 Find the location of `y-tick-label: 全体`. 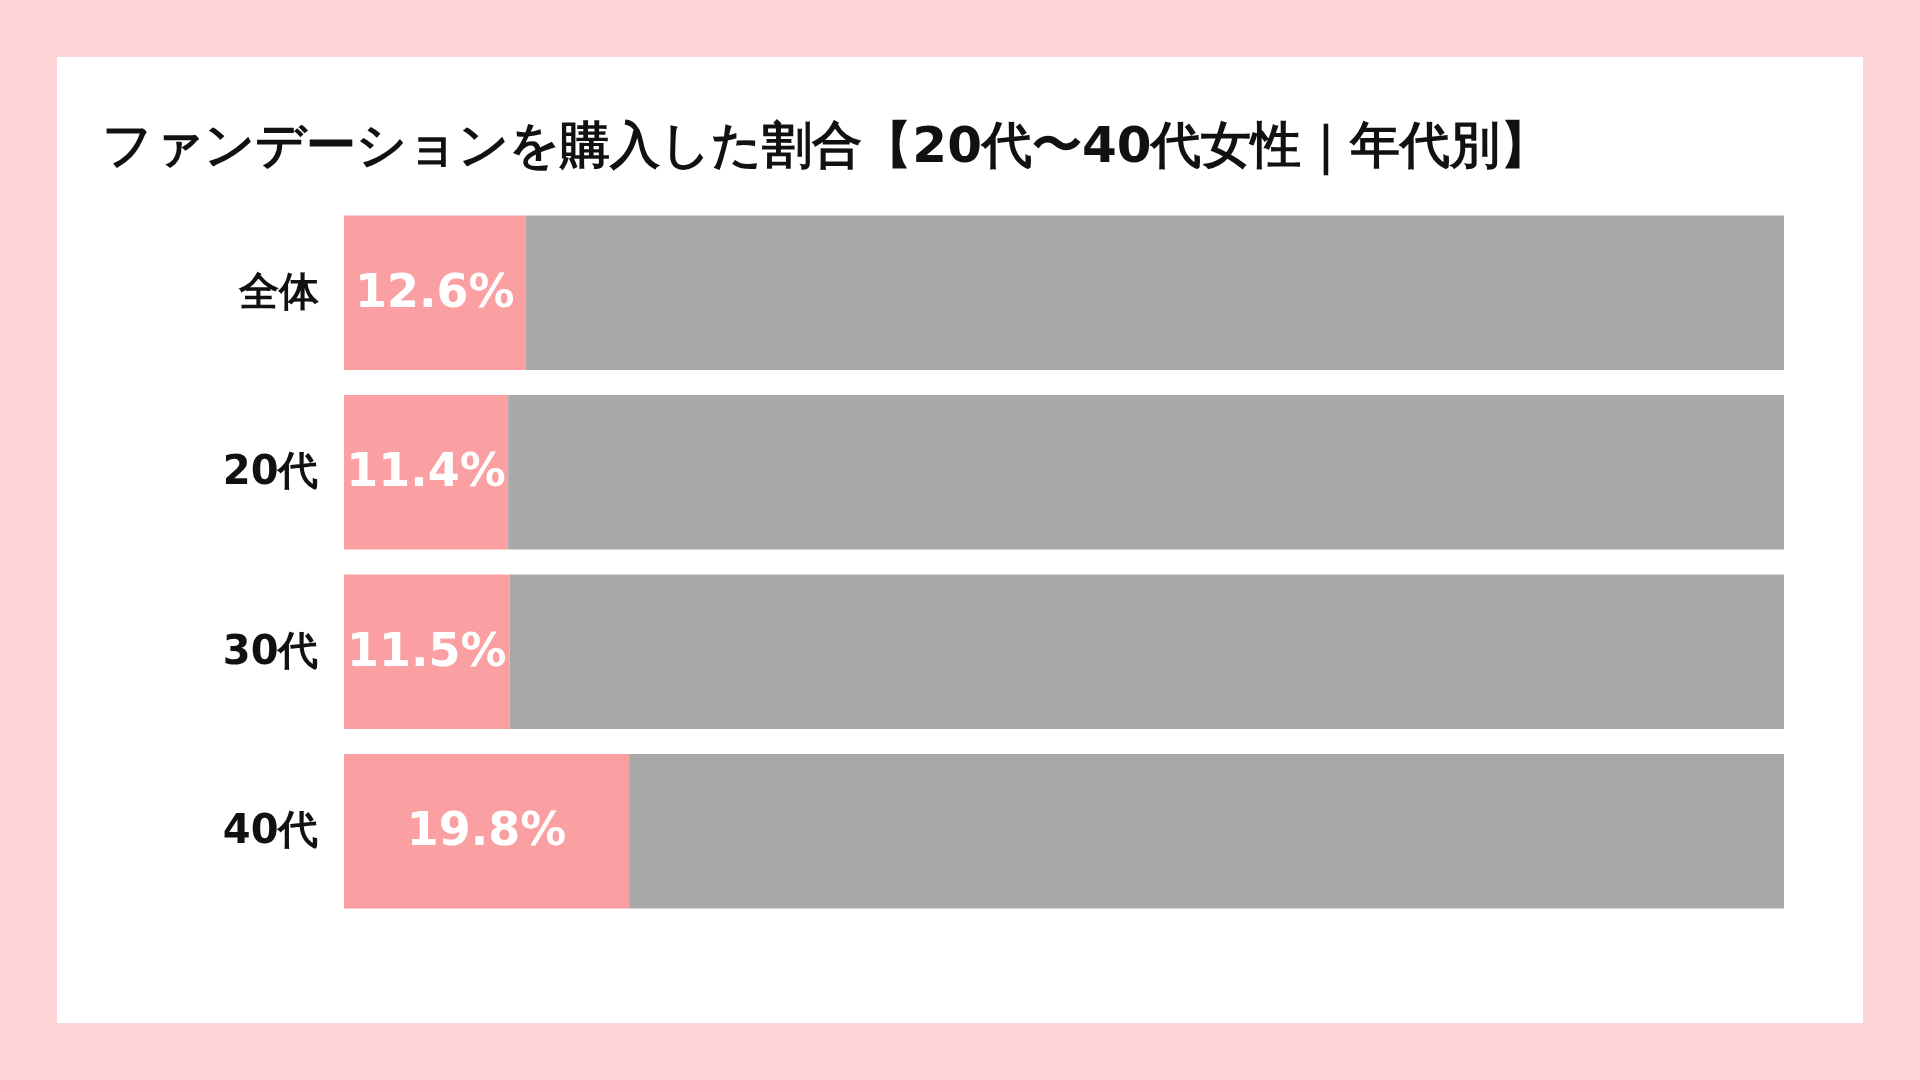

y-tick-label: 全体 is located at coordinates (278, 290).